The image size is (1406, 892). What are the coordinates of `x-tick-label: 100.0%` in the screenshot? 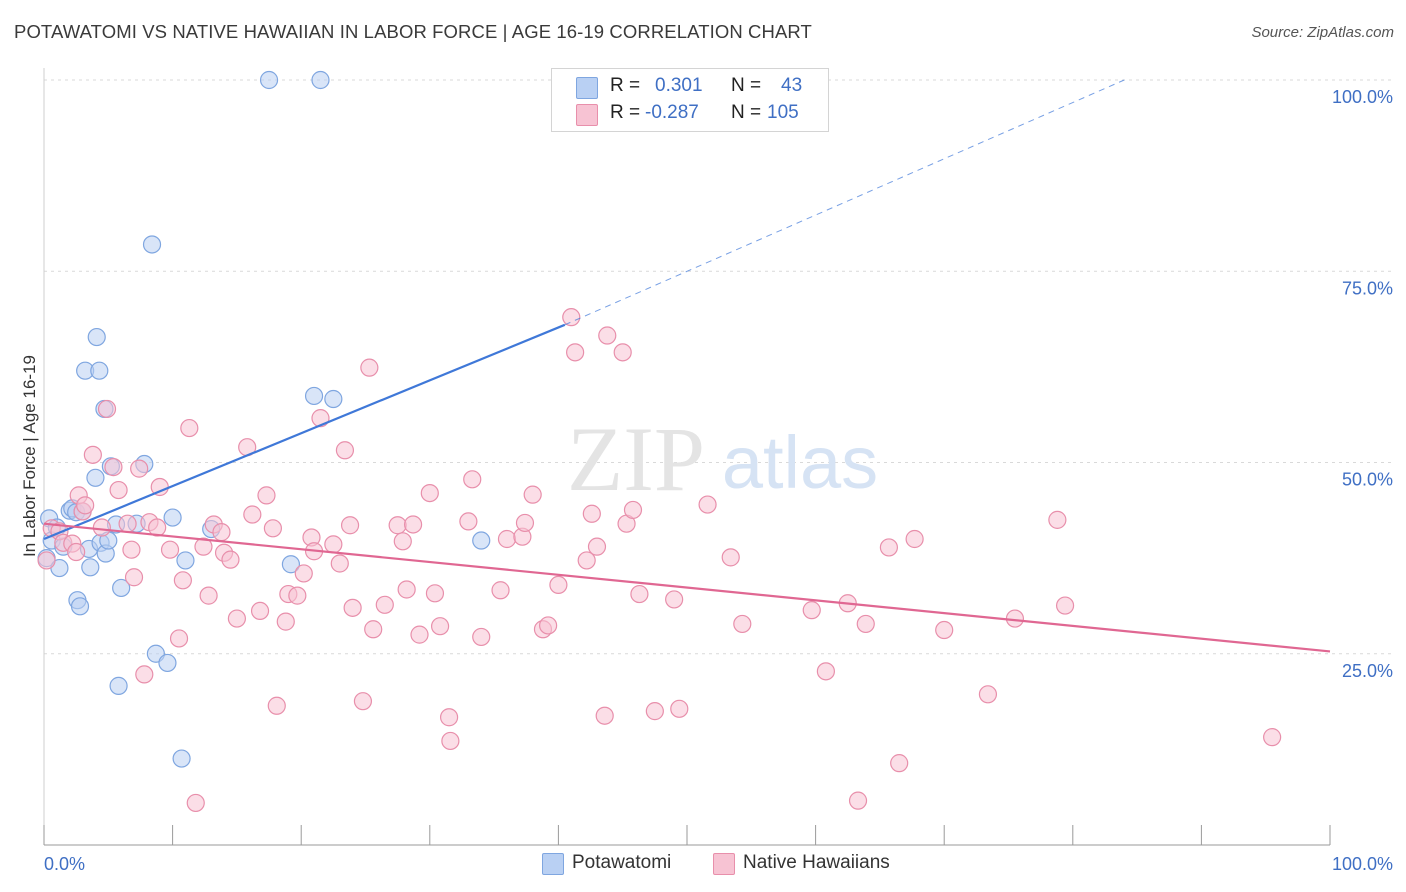 It's located at (1362, 864).